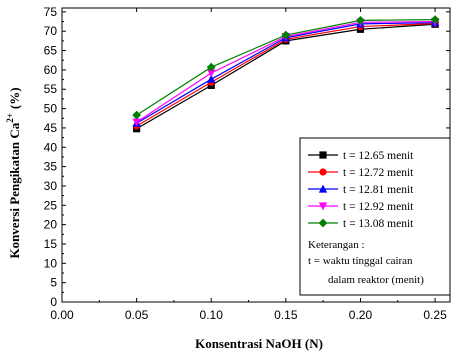 Image resolution: width=457 pixels, height=355 pixels. Describe the element at coordinates (53, 283) in the screenshot. I see `y-tick-label: 5` at that location.